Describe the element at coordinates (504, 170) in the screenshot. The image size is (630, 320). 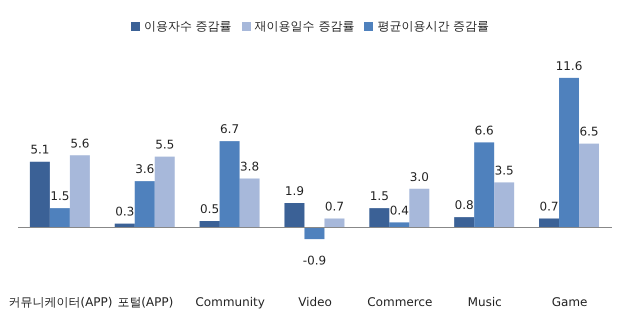
I see `data-label: 3.5` at that location.